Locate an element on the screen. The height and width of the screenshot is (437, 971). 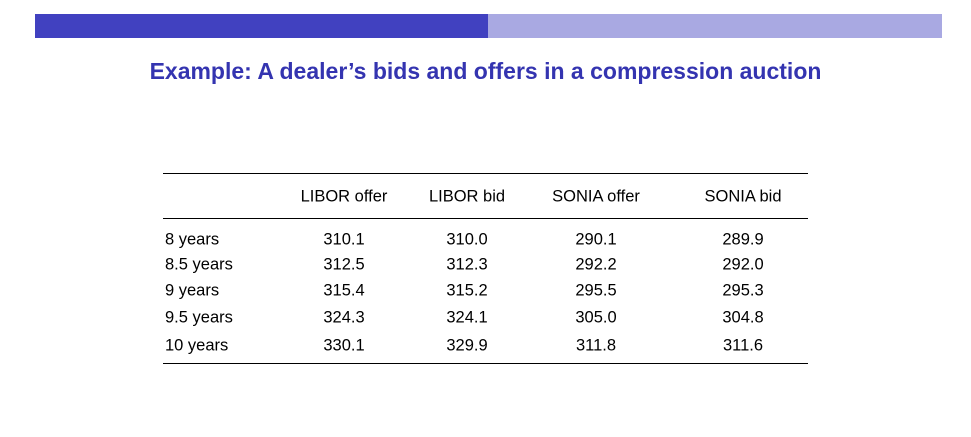
column-header: LIBOR offer is located at coordinates (344, 196).